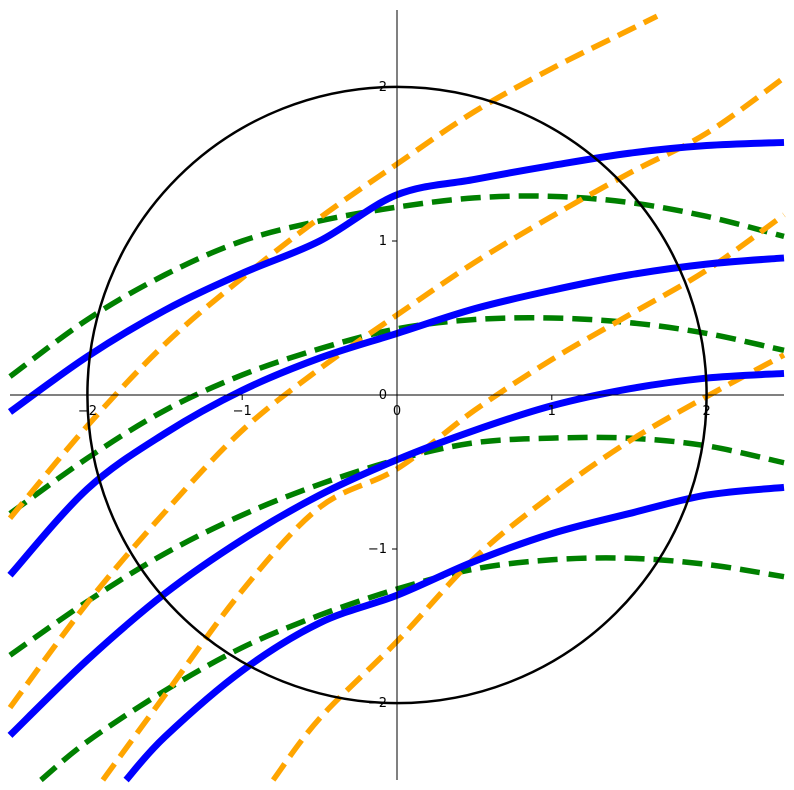 The height and width of the screenshot is (790, 794). I want to click on y-tick-label: −2, so click(377, 703).